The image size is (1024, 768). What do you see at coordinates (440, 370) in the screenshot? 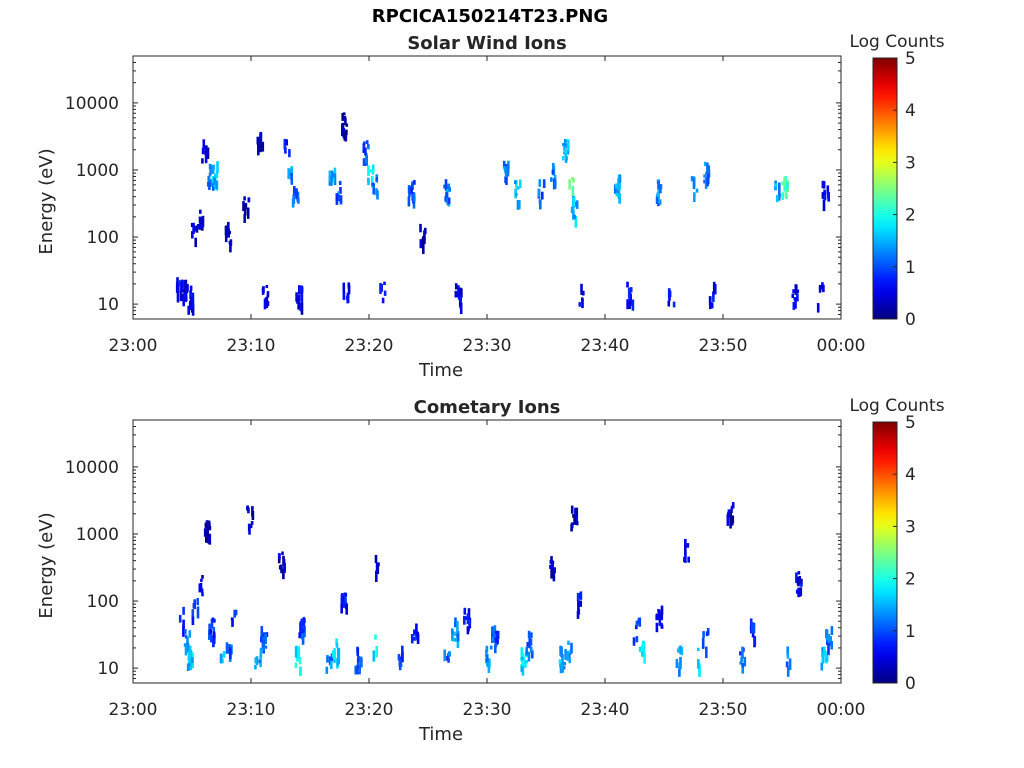
I see `x-axis-label: Time` at bounding box center [440, 370].